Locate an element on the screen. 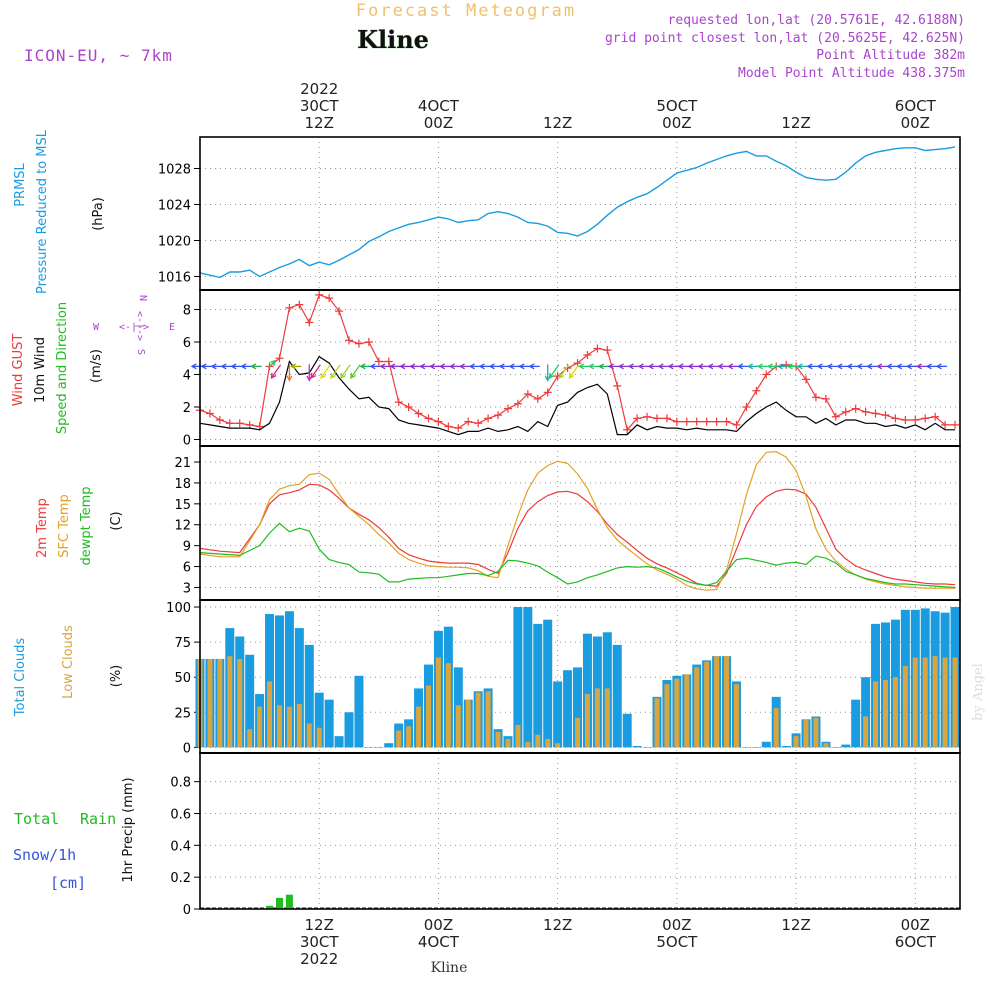  top-time-label: 5OCT is located at coordinates (677, 106).